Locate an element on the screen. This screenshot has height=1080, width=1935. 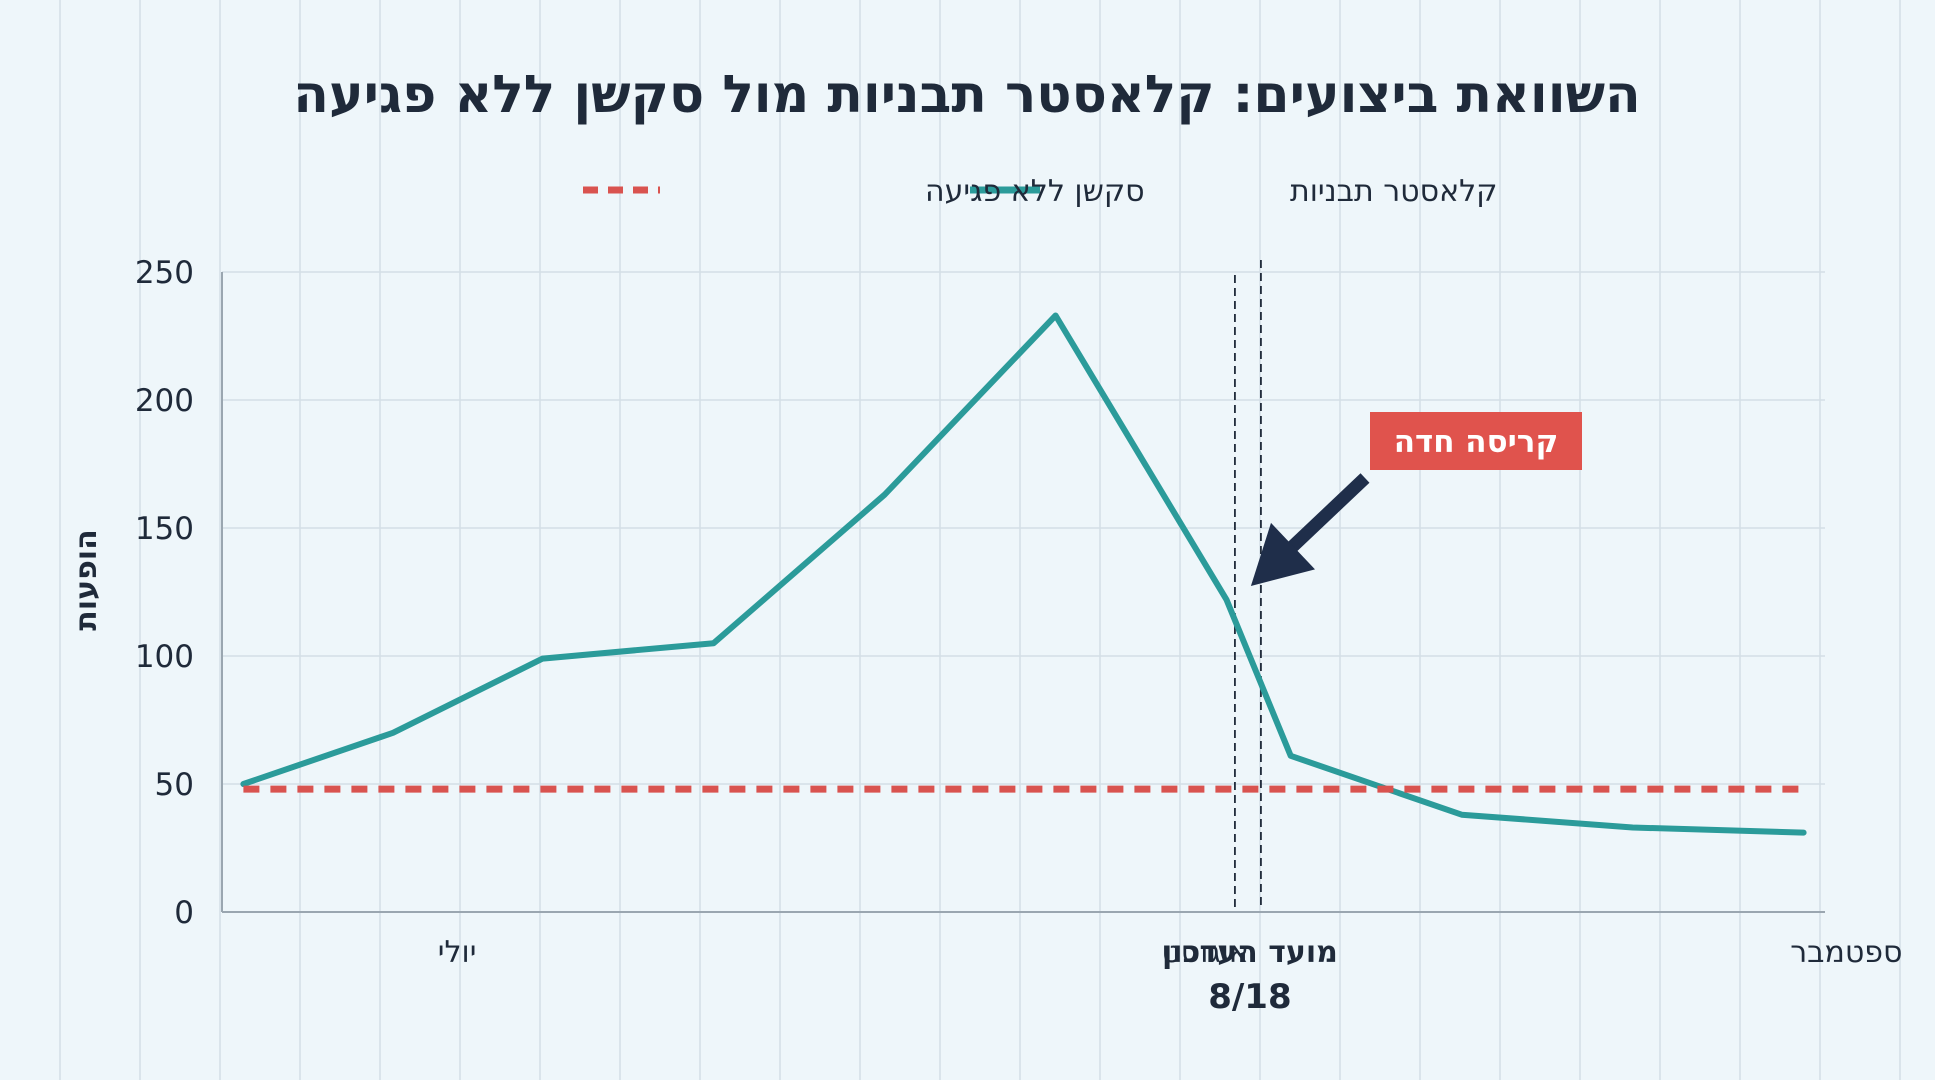
y-tick-label: 0 is located at coordinates (184, 913).